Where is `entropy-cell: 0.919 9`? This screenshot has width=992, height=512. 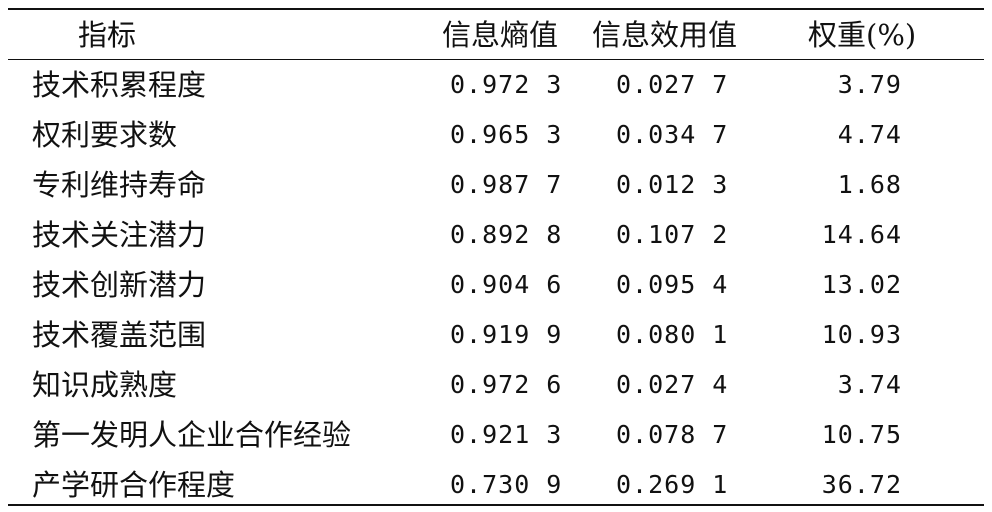
entropy-cell: 0.919 9 is located at coordinates (506, 334).